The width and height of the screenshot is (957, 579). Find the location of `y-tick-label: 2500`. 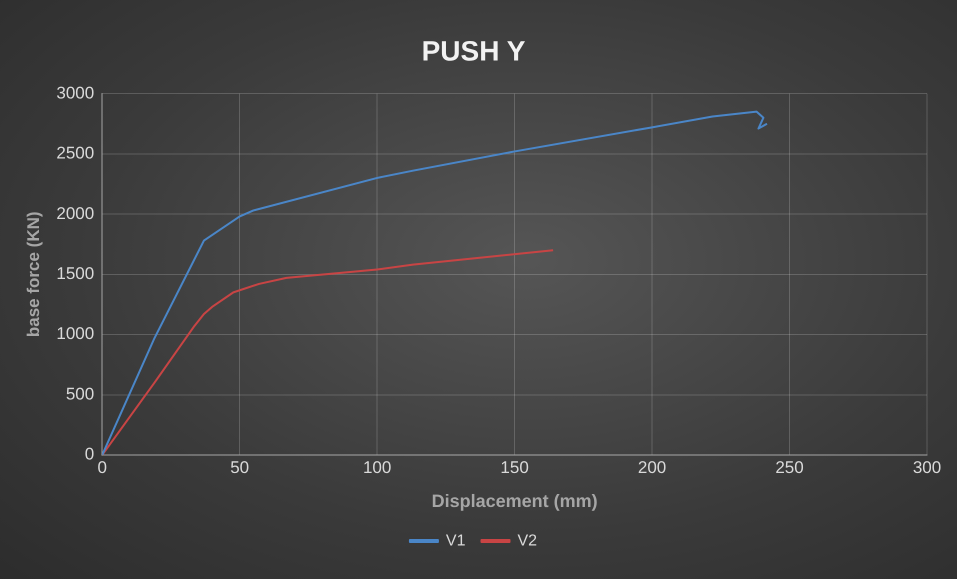

y-tick-label: 2500 is located at coordinates (75, 153).